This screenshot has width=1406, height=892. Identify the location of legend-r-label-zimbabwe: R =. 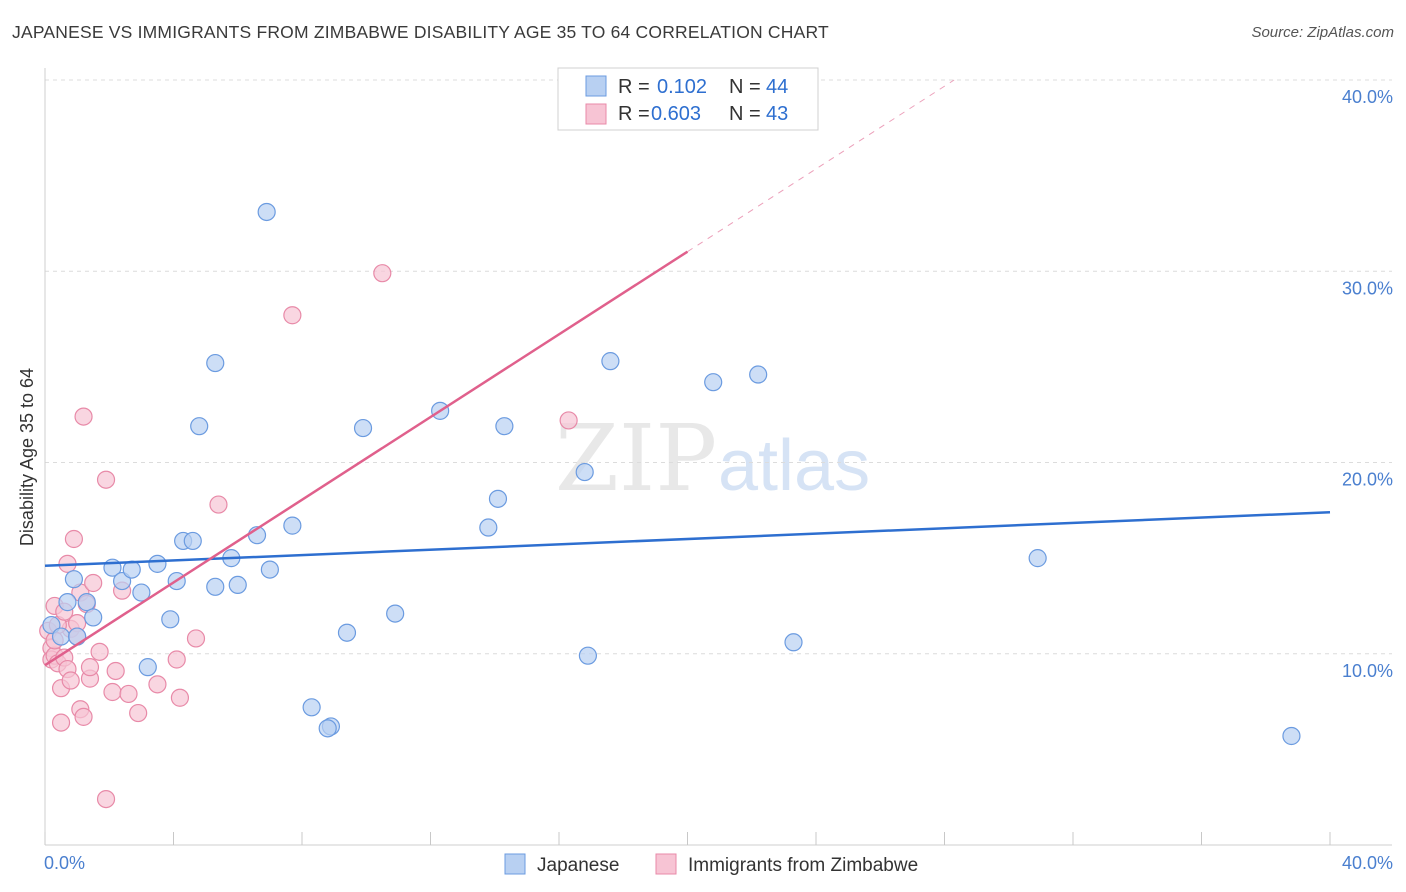
(634, 114).